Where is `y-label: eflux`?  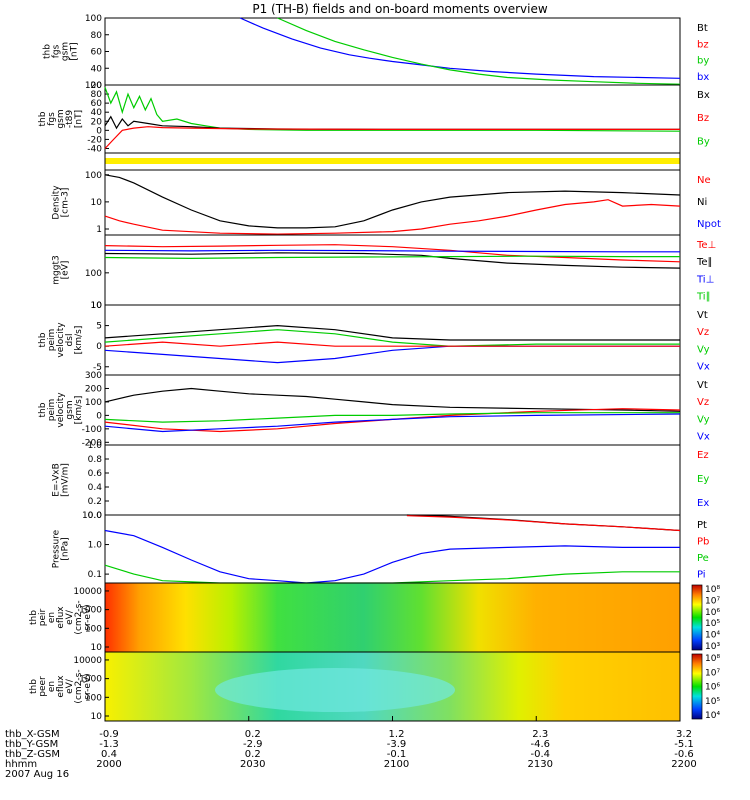 y-label: eflux is located at coordinates (61, 617).